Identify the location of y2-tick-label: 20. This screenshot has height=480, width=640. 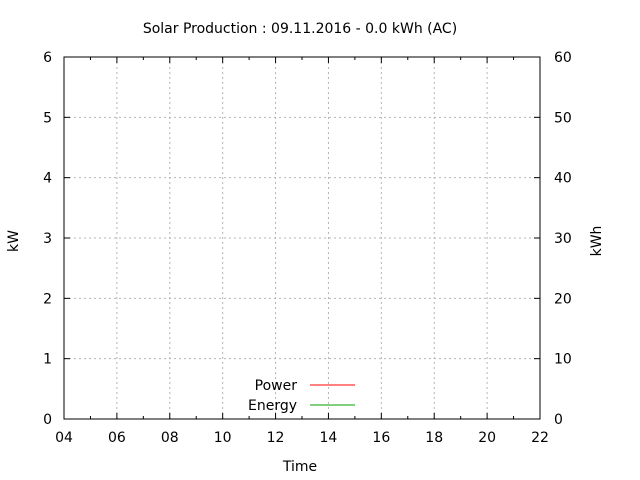
(563, 299).